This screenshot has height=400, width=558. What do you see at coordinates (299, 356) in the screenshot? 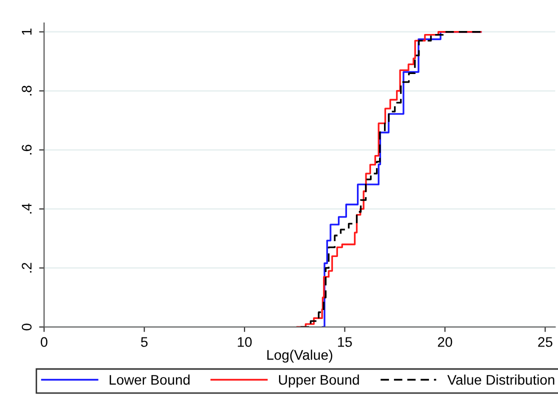
I see `x-axis-title: Log(Value)` at bounding box center [299, 356].